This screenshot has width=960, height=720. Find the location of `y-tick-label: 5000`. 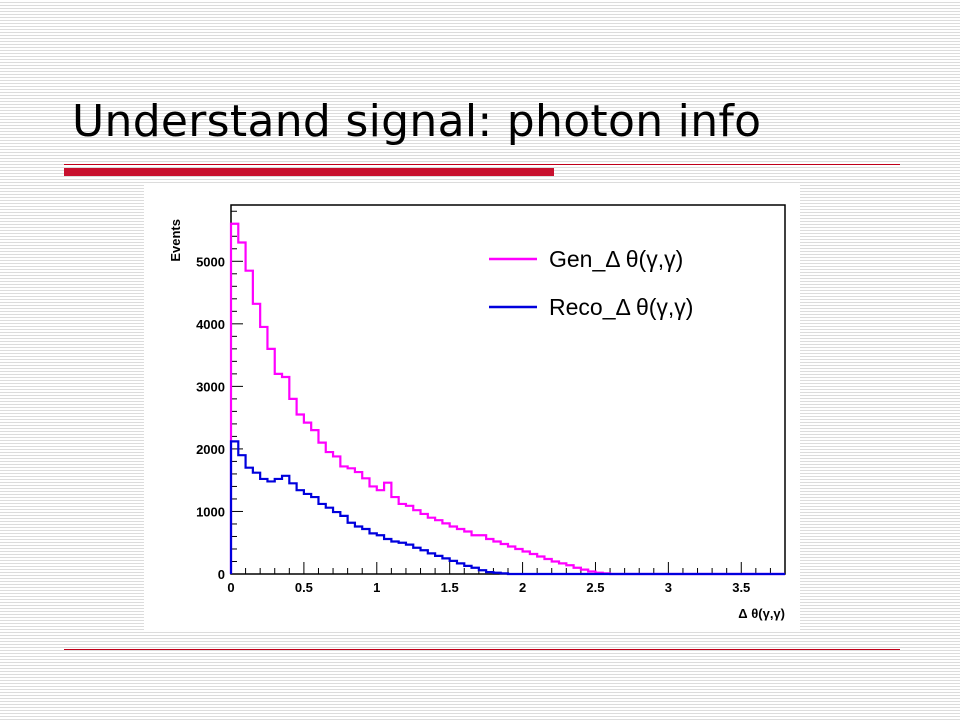

y-tick-label: 5000 is located at coordinates (210, 261).